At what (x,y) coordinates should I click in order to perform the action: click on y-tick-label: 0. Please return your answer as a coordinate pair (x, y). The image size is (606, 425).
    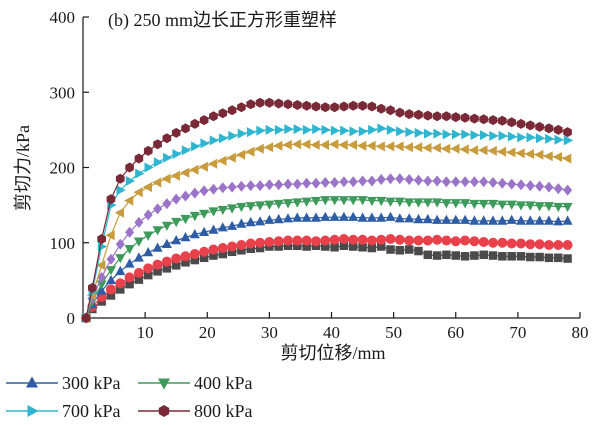
    Looking at the image, I should click on (71, 318).